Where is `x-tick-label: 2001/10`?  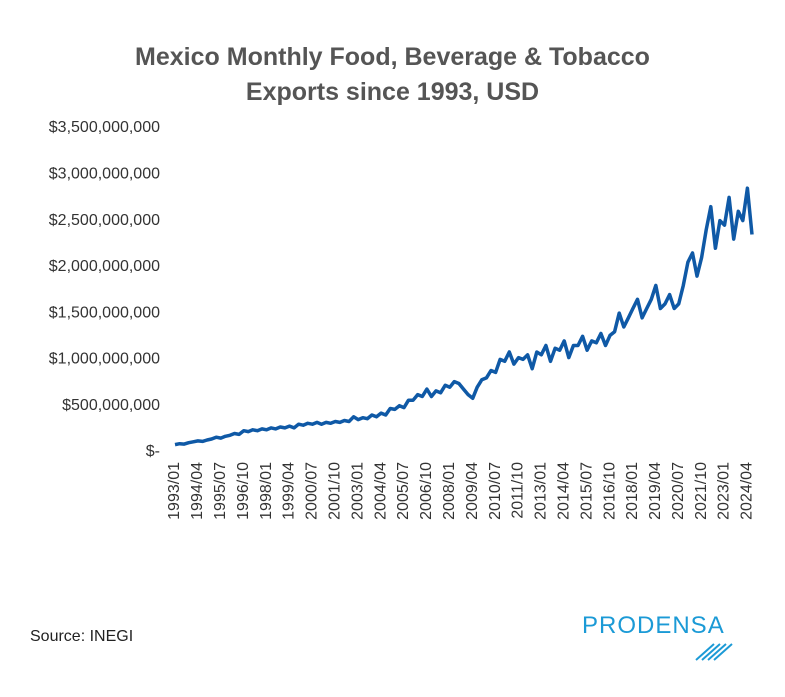
x-tick-label: 2001/10 is located at coordinates (334, 491).